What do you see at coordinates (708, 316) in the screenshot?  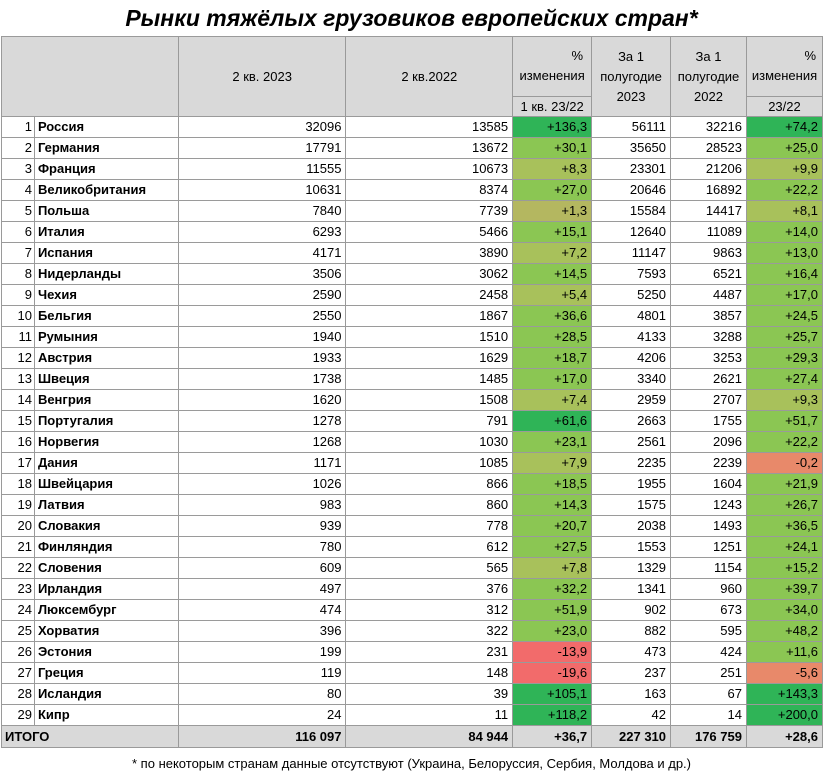 I see `h1-2022-value: 3857` at bounding box center [708, 316].